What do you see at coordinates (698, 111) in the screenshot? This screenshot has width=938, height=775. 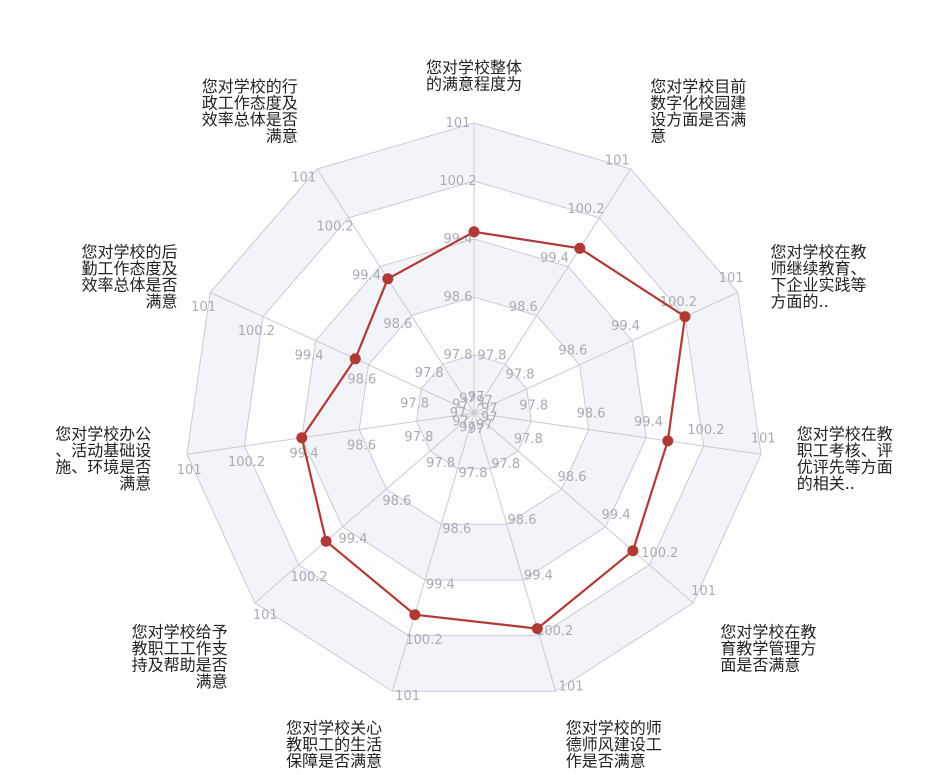 I see `radar-category-label: 您对学校目前数字化校园建设方面是否满意` at bounding box center [698, 111].